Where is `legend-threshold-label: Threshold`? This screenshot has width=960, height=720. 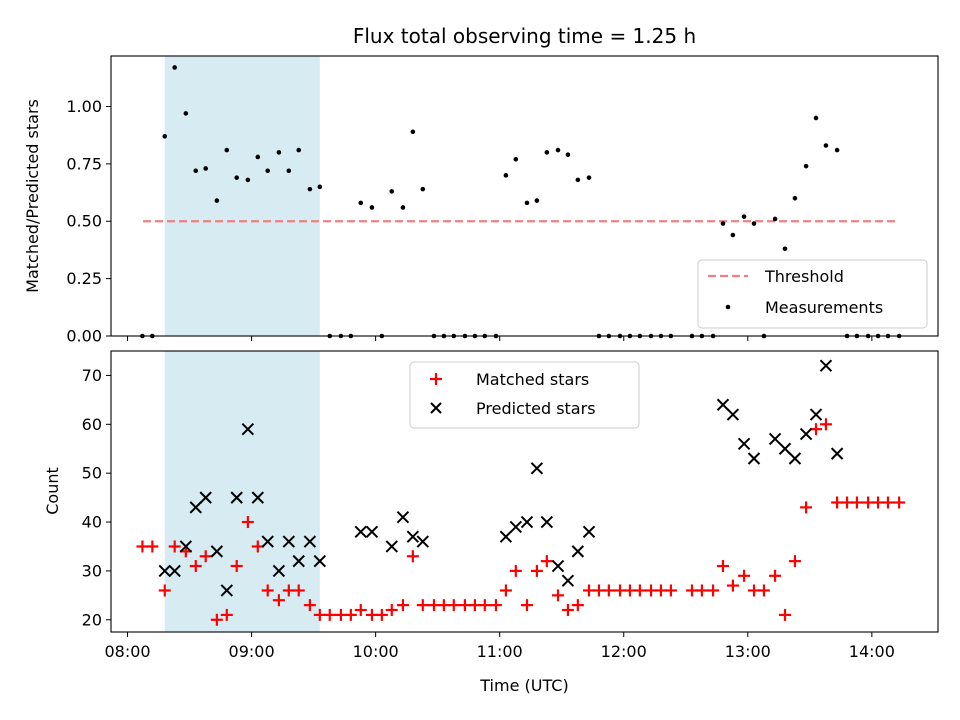 legend-threshold-label: Threshold is located at coordinates (804, 276).